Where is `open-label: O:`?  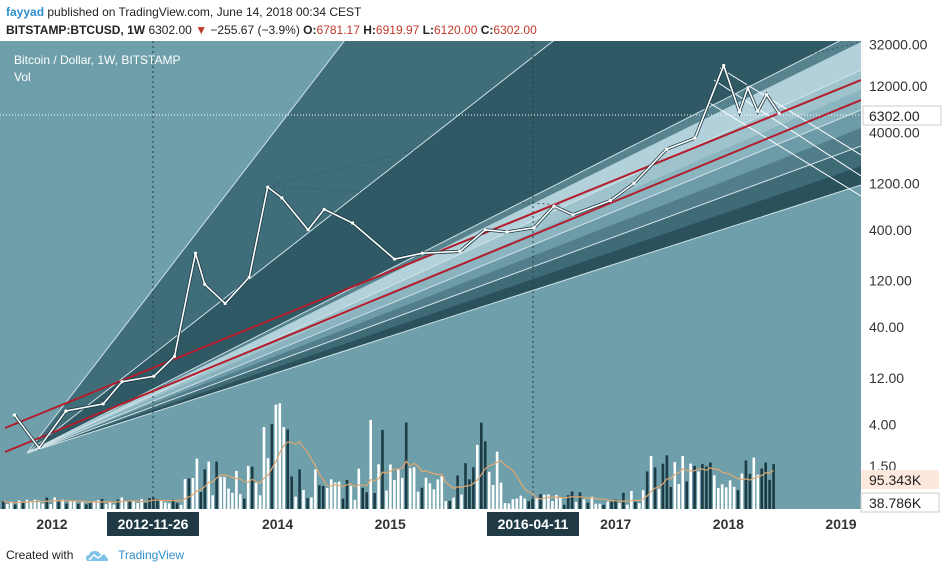 open-label: O: is located at coordinates (310, 30).